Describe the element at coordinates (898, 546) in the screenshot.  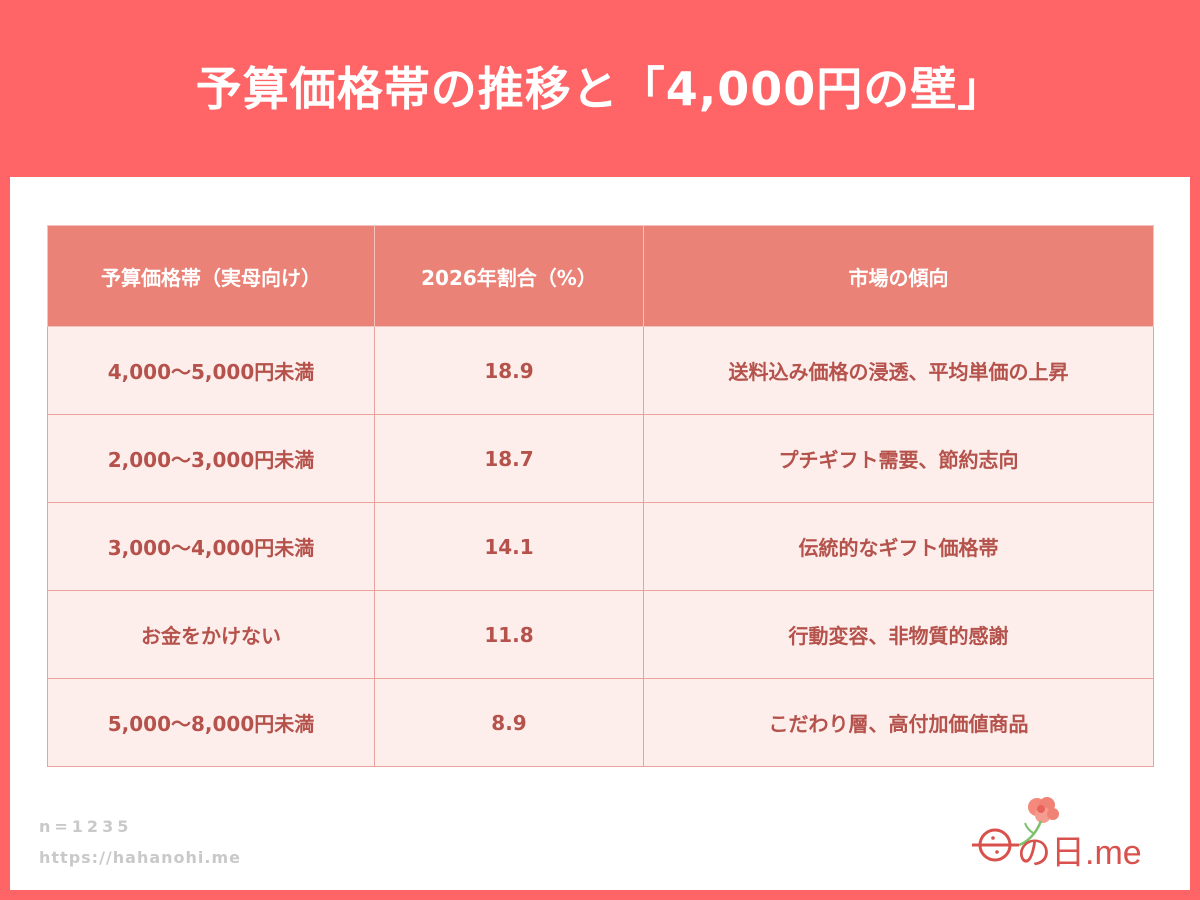
I see `cell-trend: 伝統的なギフト価格帯` at that location.